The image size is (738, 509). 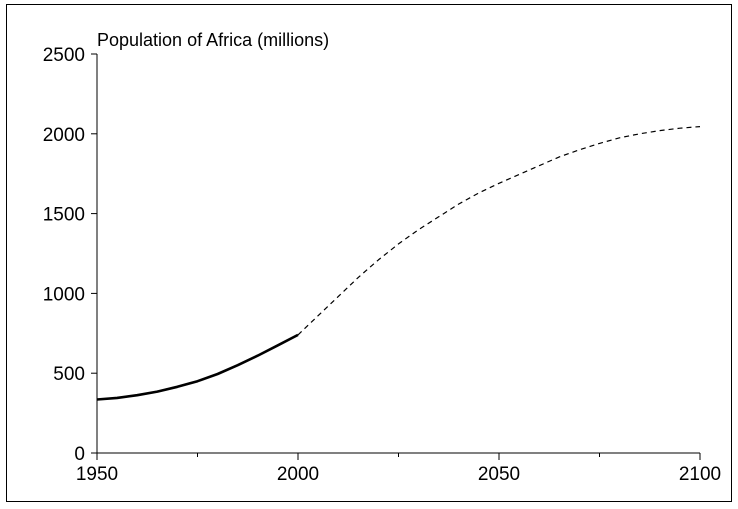 What do you see at coordinates (213, 40) in the screenshot?
I see `chart-title: Population of Africa (millions)` at bounding box center [213, 40].